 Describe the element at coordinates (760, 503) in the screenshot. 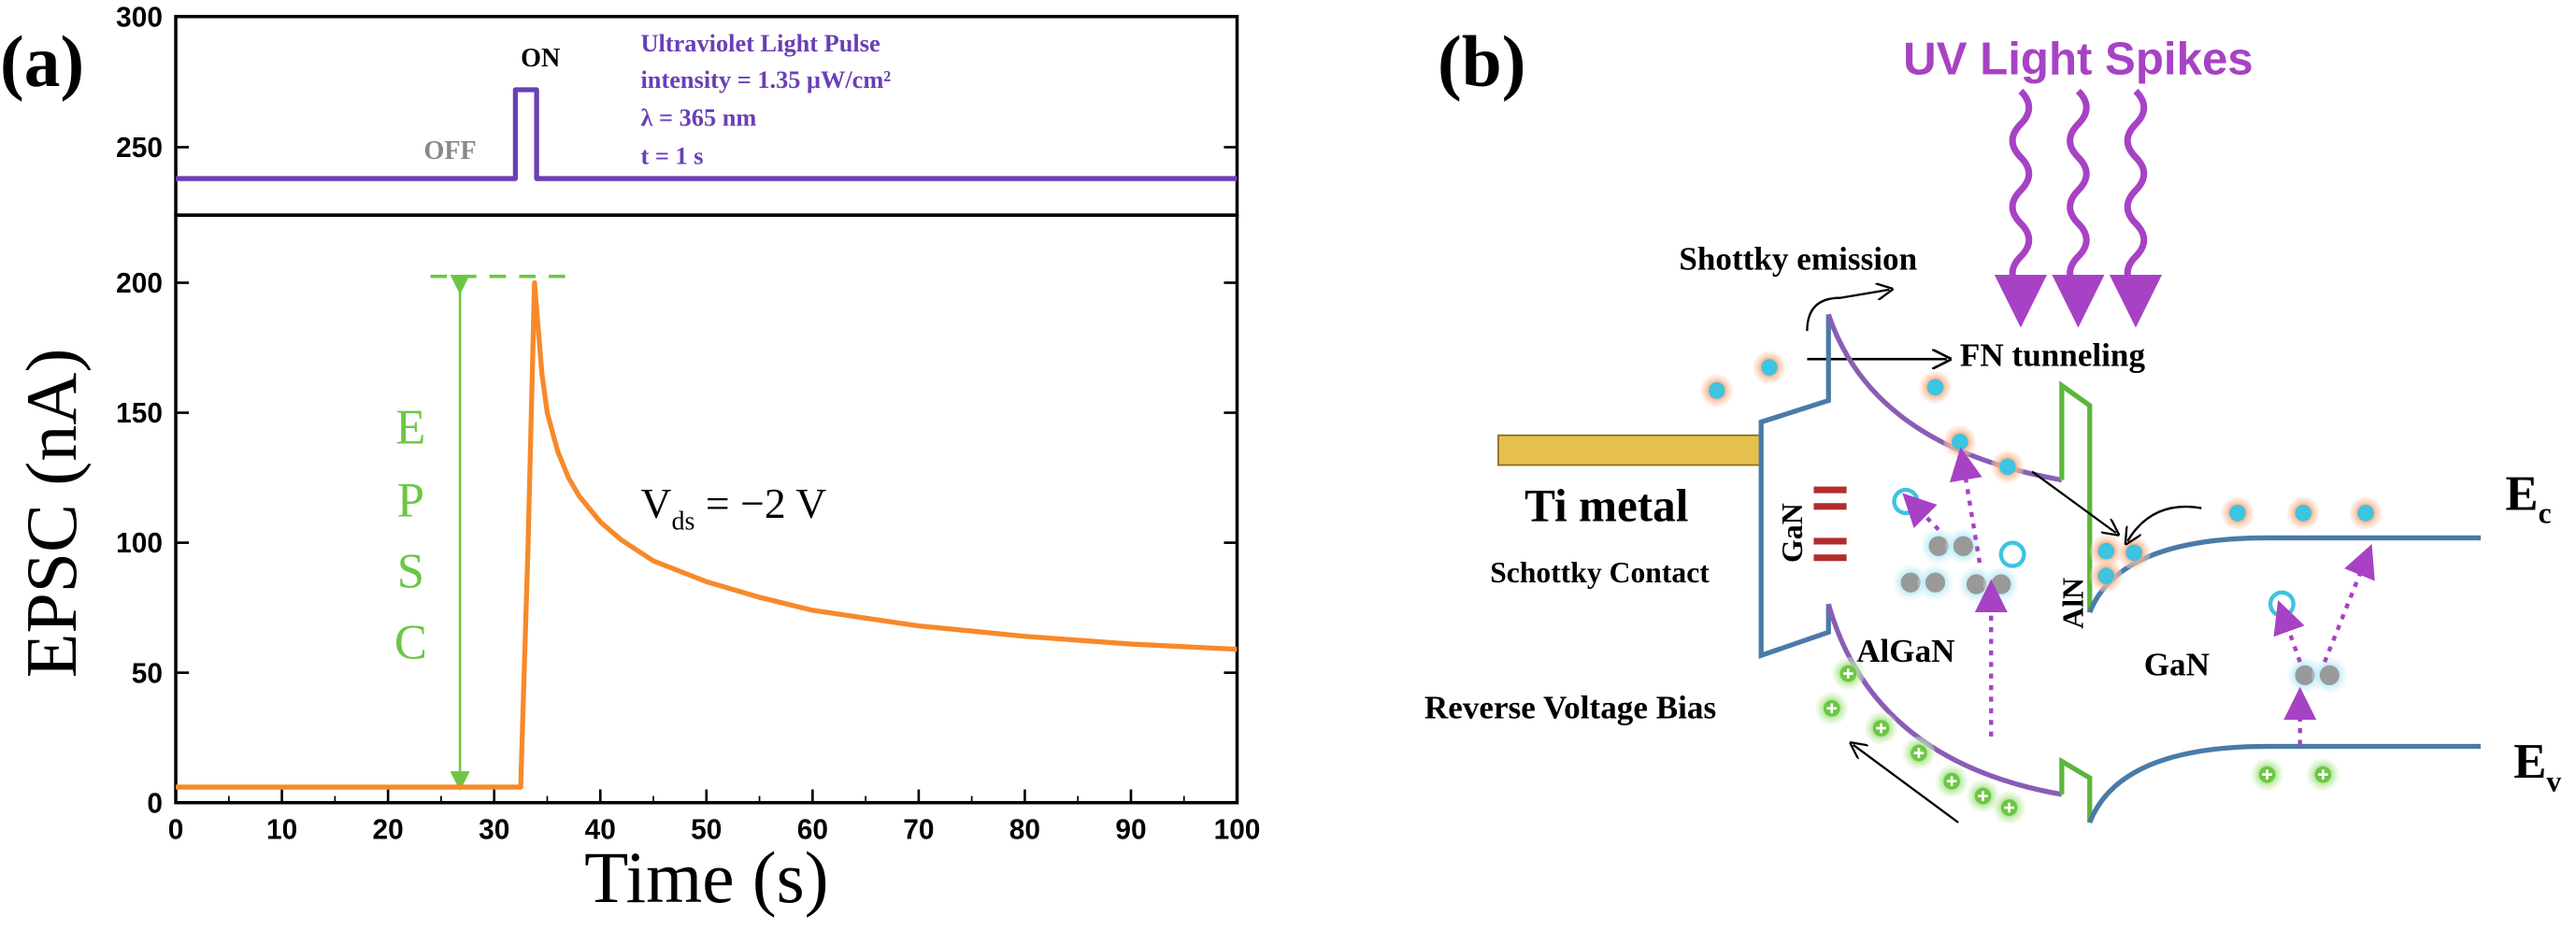

I see `vds-rest: = −2 V` at that location.